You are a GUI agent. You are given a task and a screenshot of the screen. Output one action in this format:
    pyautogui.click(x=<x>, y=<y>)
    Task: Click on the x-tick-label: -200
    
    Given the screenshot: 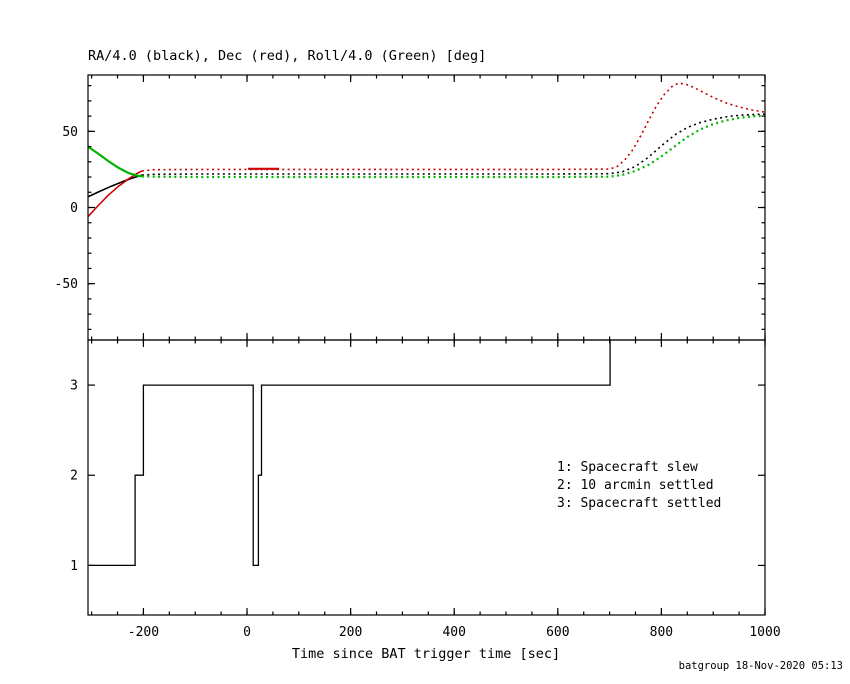 What is the action you would take?
    pyautogui.click(x=143, y=632)
    